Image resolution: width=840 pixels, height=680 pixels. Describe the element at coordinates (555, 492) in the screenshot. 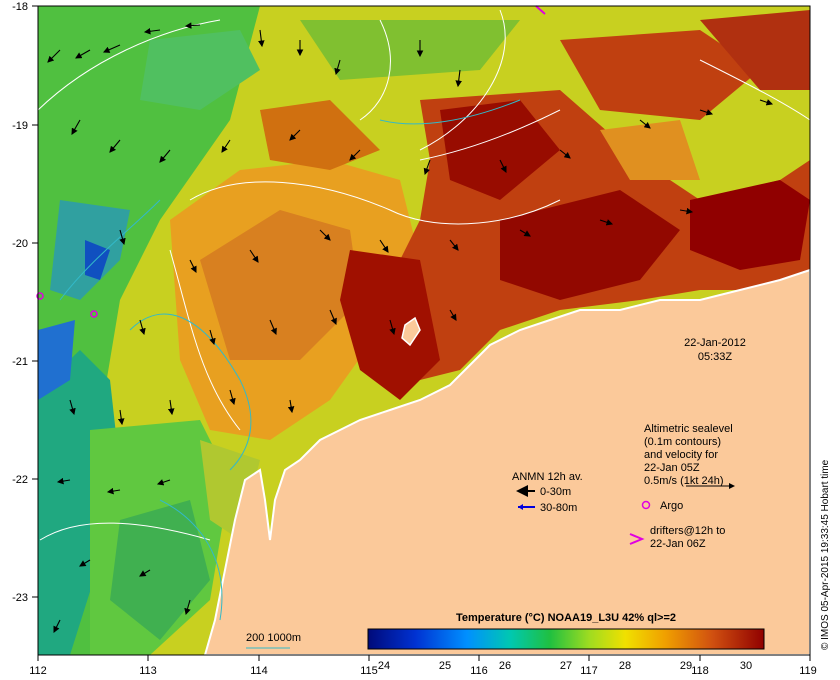

I see `anmn-shallow-label: 0-30m` at that location.